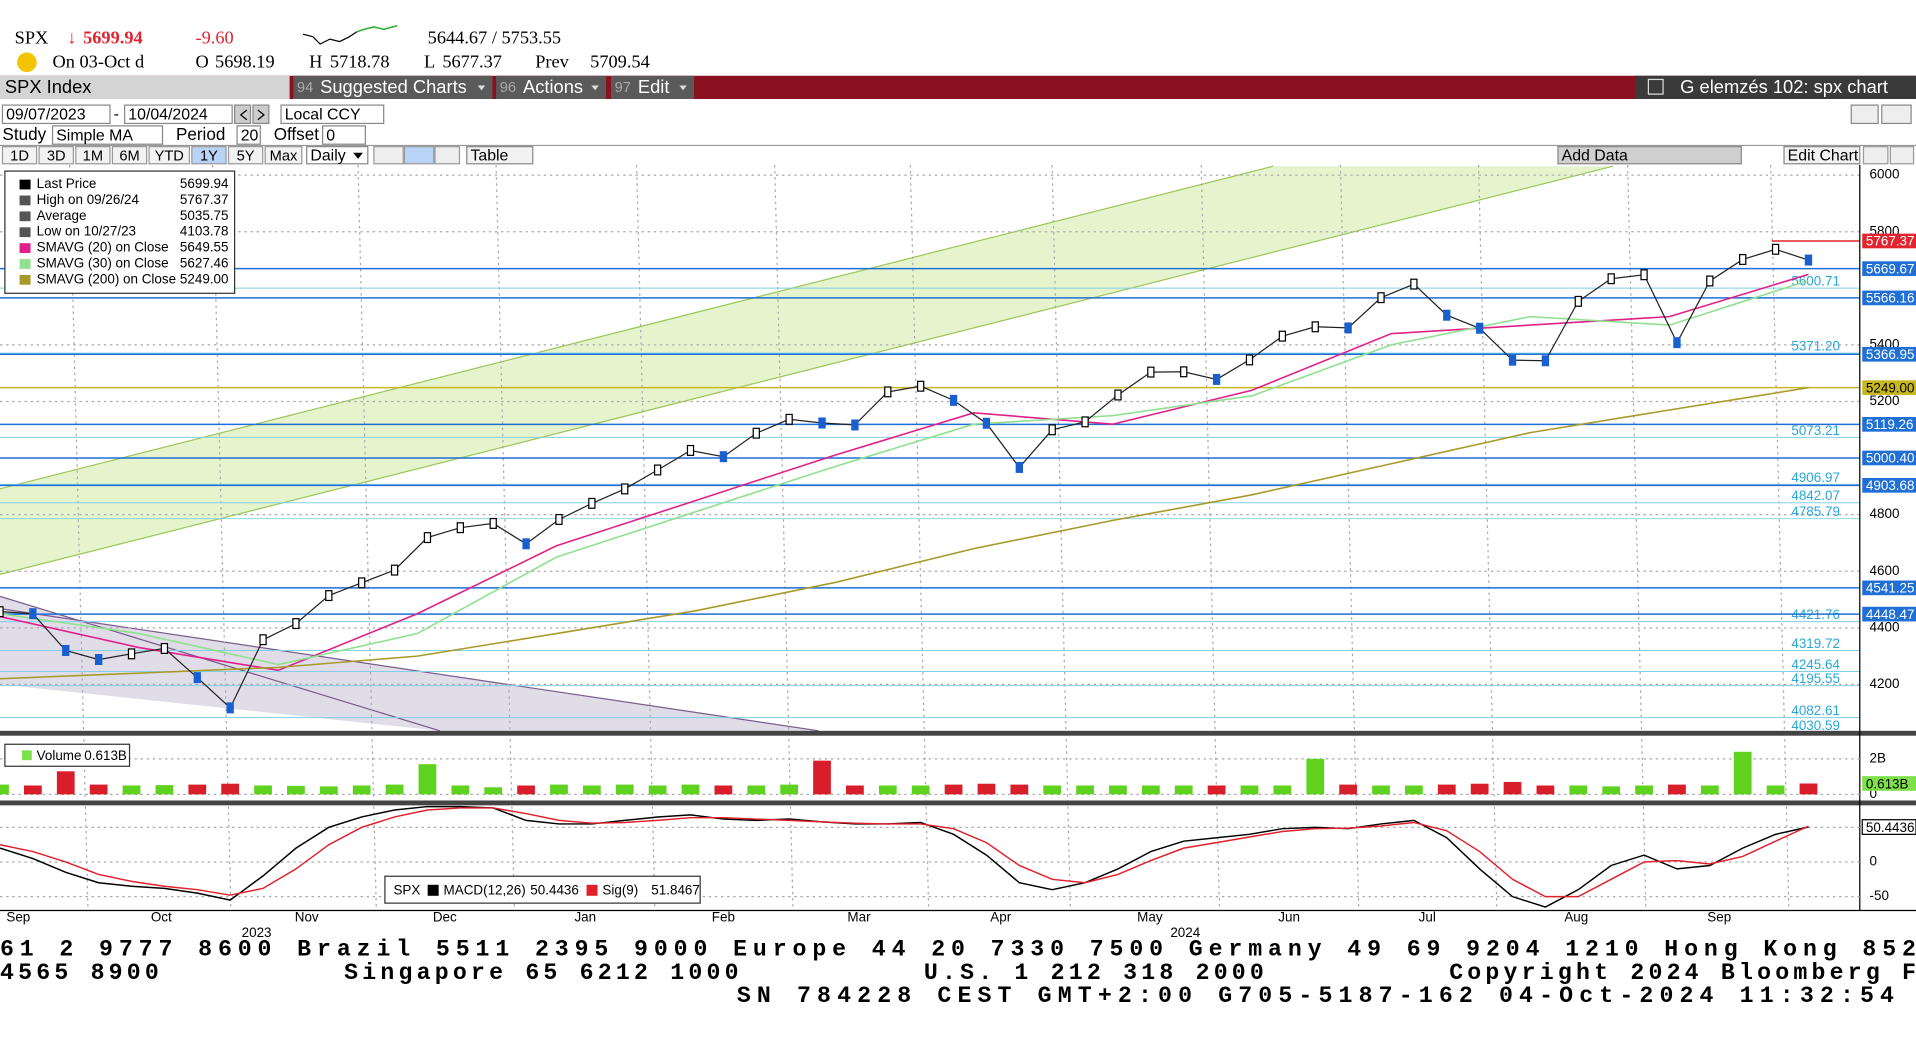 The height and width of the screenshot is (1051, 1916). Describe the element at coordinates (595, 88) in the screenshot. I see `menu-caret` at that location.